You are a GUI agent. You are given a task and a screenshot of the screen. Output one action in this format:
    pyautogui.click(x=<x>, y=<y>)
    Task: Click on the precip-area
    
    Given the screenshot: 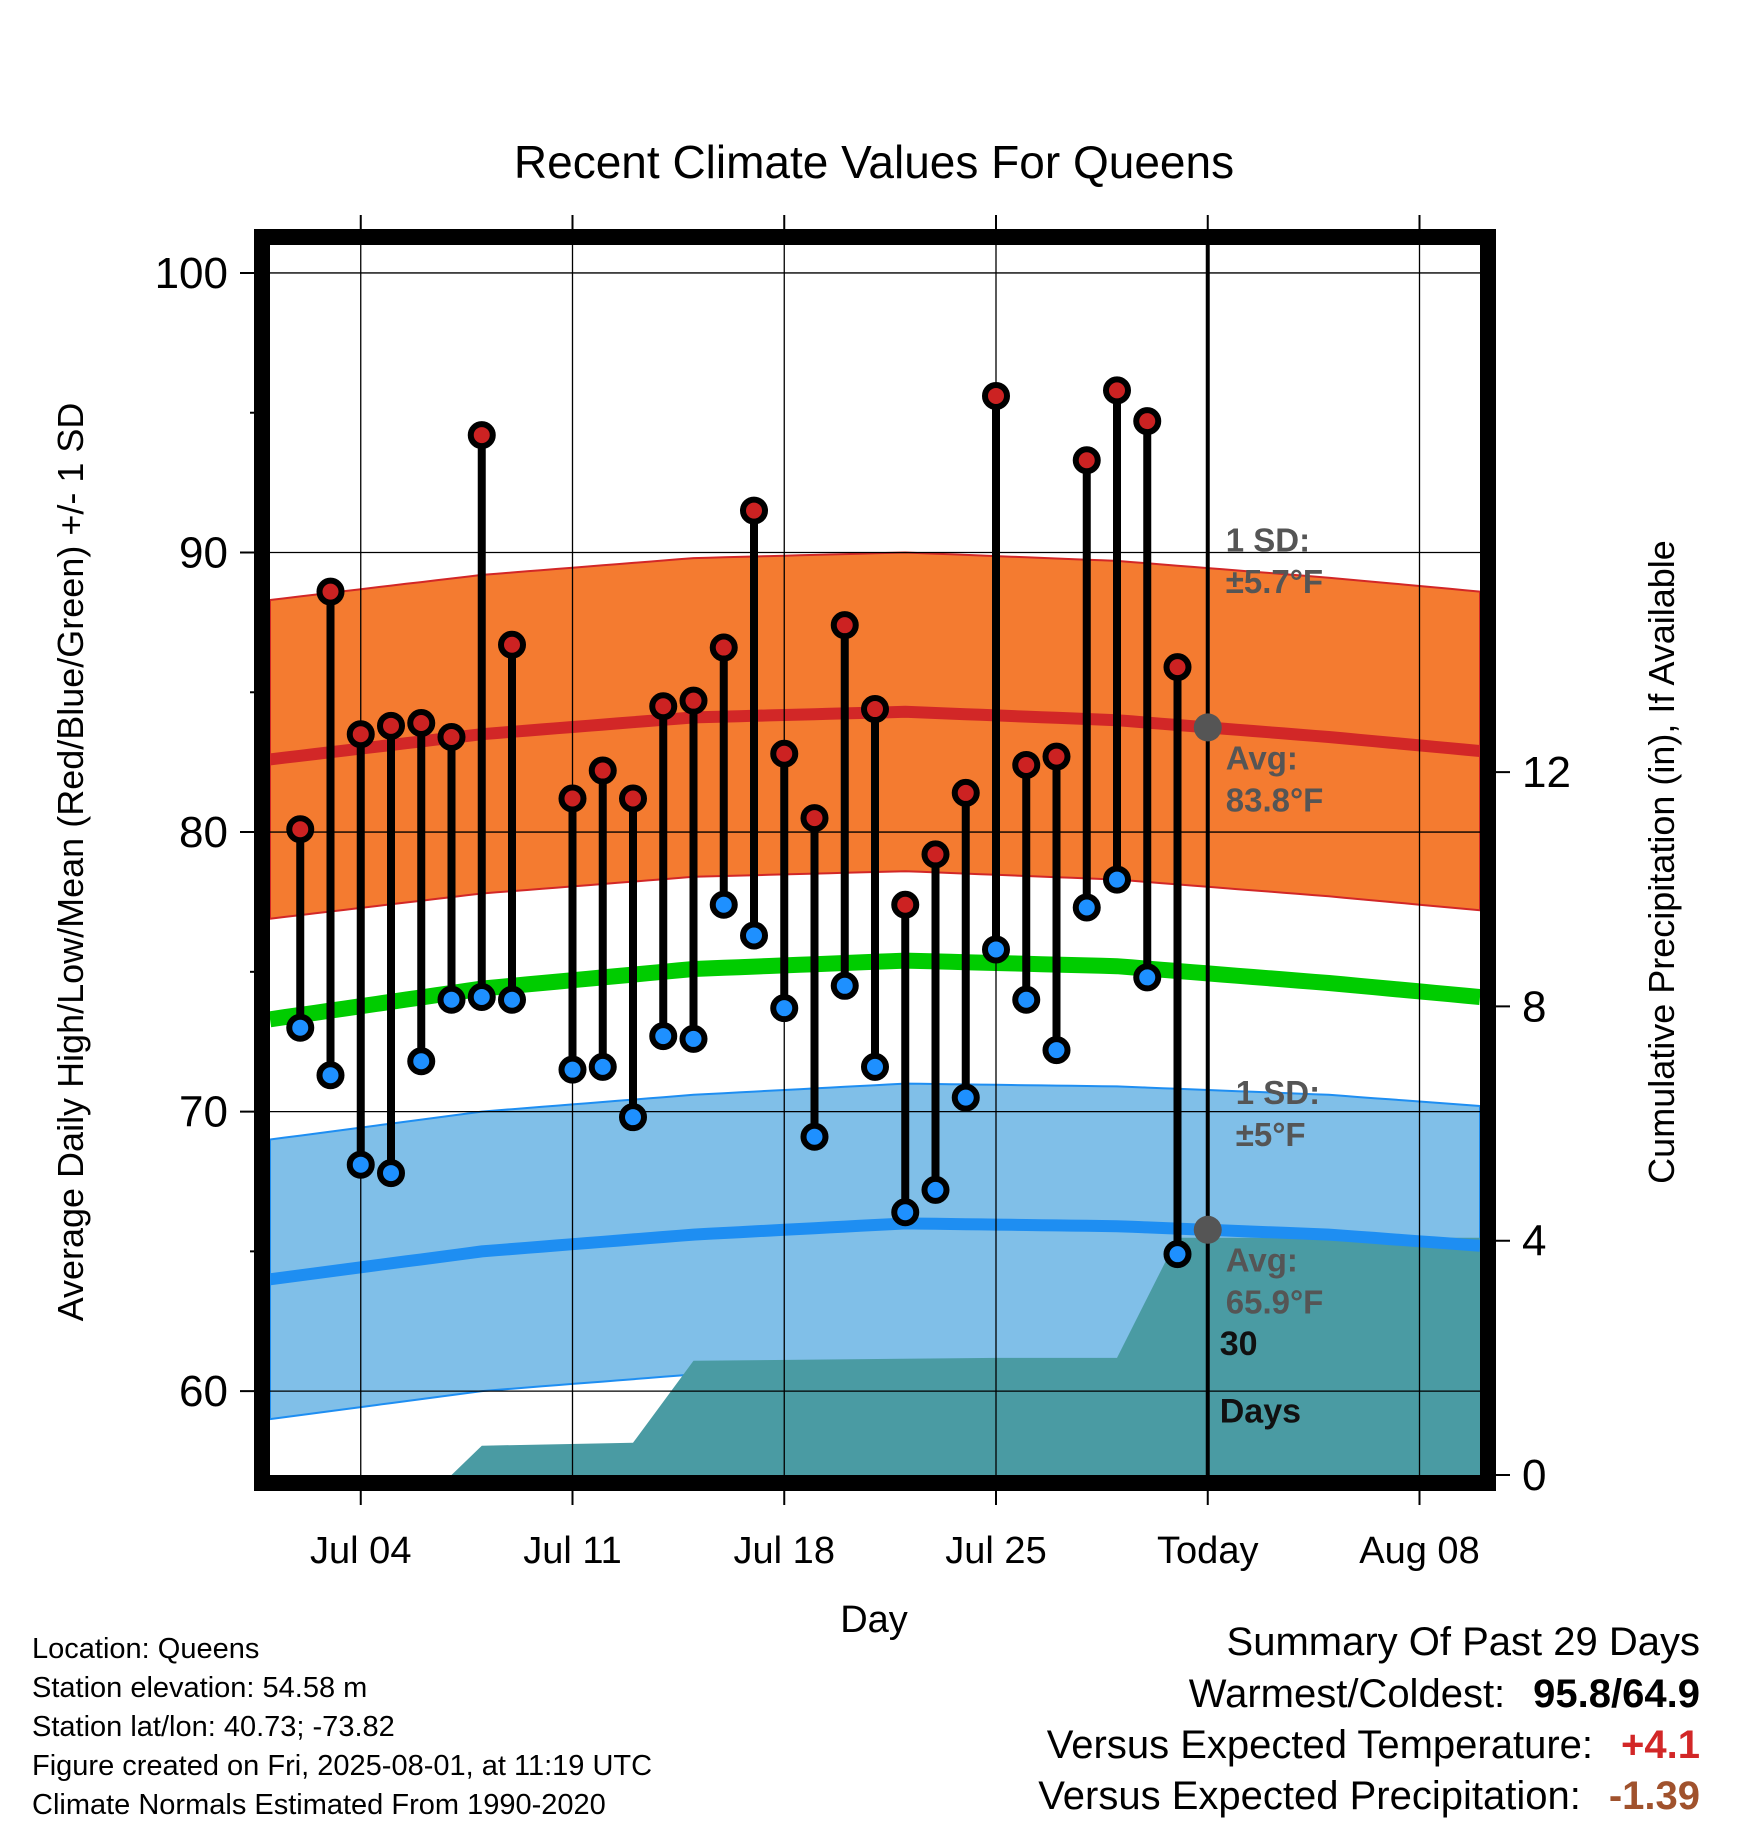 What is the action you would take?
    pyautogui.click(x=875, y=1356)
    